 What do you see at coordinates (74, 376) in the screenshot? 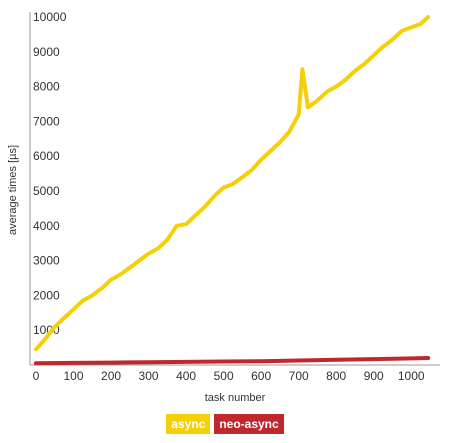
I see `x-tick-label: 100` at bounding box center [74, 376].